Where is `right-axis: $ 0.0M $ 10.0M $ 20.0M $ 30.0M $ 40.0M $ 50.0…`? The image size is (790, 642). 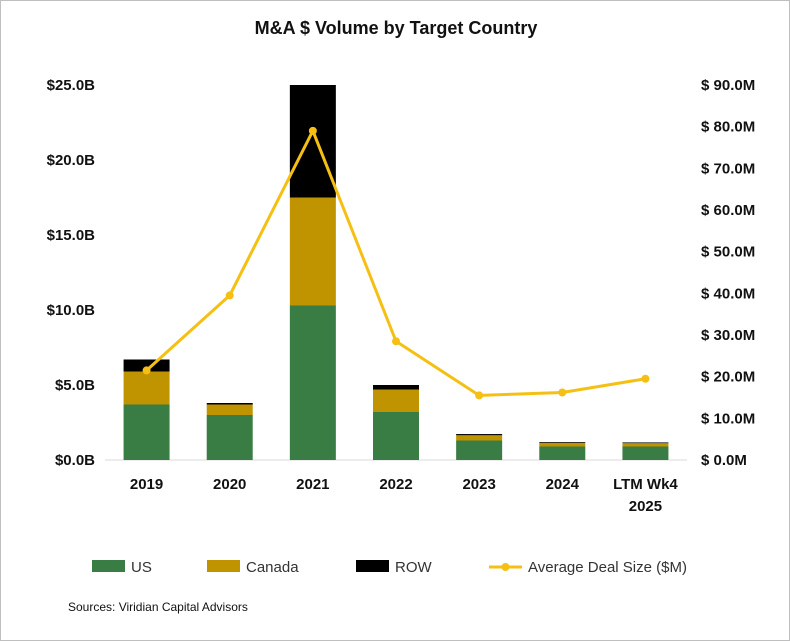 right-axis: $ 0.0M $ 10.0M $ 20.0M $ 30.0M $ 40.0M $ 50.0… is located at coordinates (728, 273).